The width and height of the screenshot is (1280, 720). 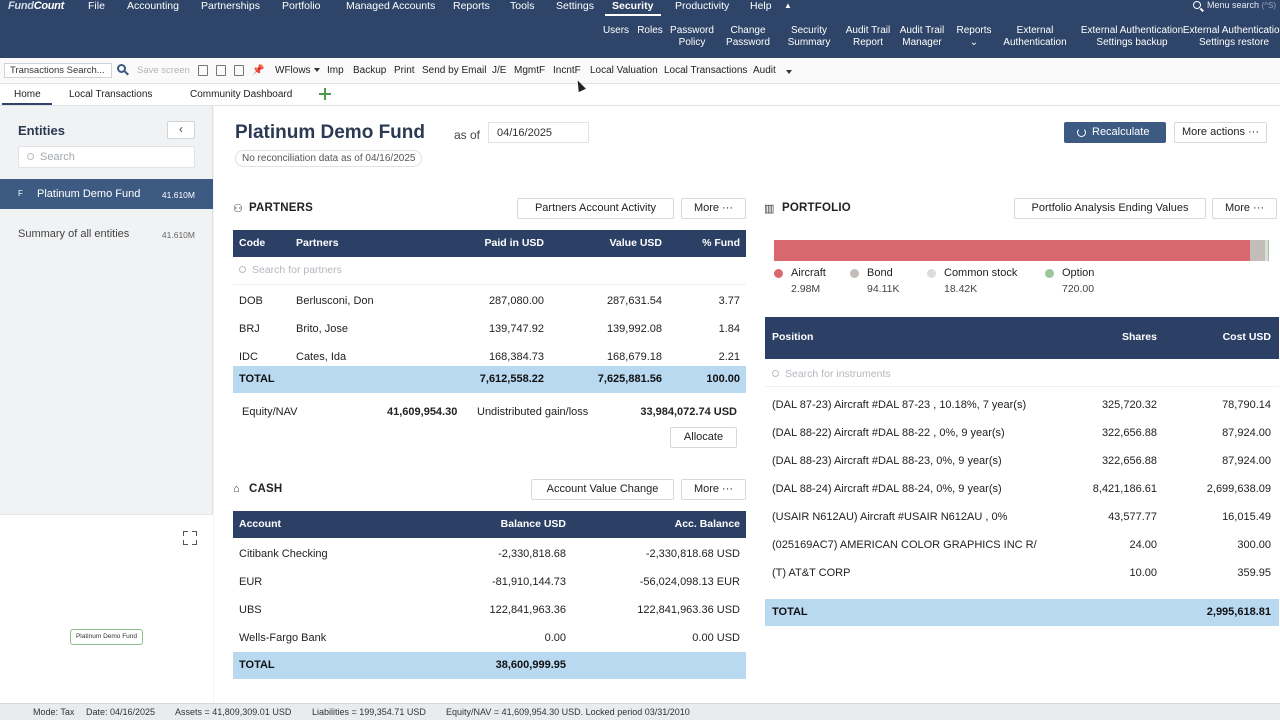 I want to click on legend-item-aircraft: Aircraft 2.98M, so click(x=829, y=282).